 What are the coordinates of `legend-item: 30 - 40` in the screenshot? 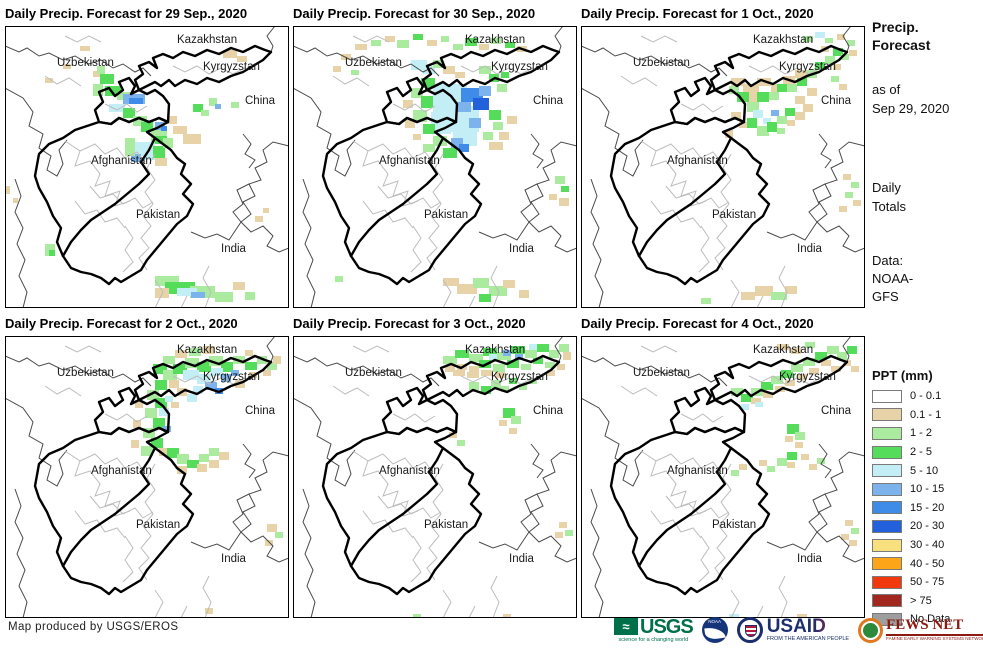 It's located at (911, 545).